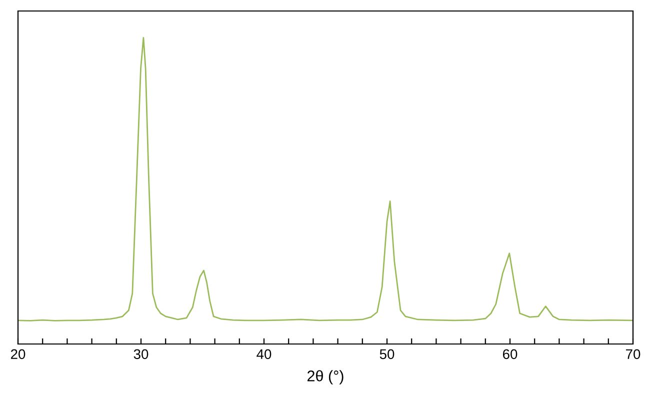 The width and height of the screenshot is (653, 399). Describe the element at coordinates (633, 354) in the screenshot. I see `x-tick-label: 70` at that location.